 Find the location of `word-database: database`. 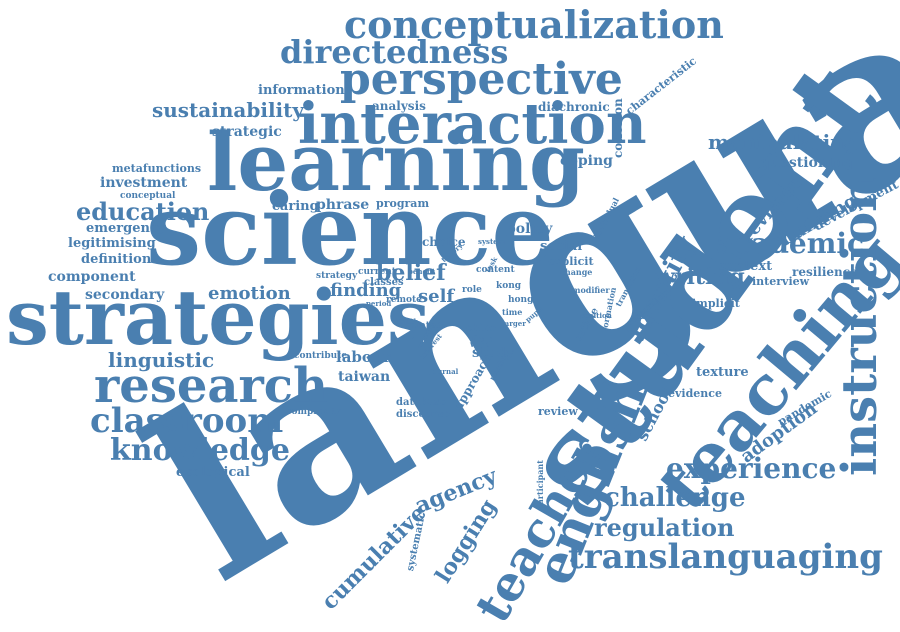

word-database: database is located at coordinates (421, 403).